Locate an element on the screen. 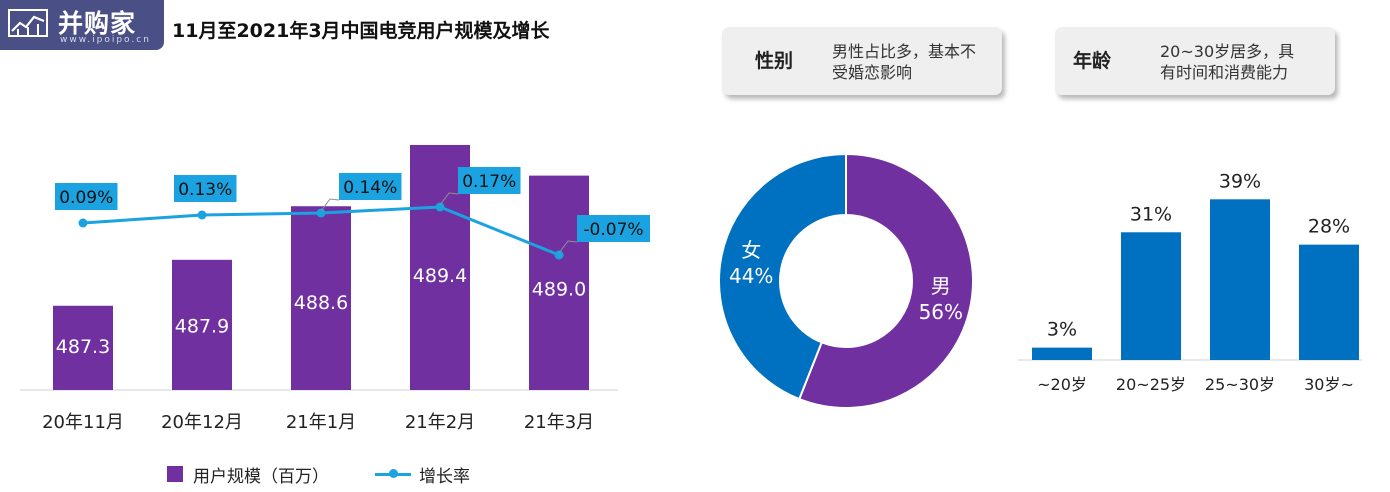 This screenshot has height=492, width=1390. growth-rate-label: 0.13% is located at coordinates (205, 190).